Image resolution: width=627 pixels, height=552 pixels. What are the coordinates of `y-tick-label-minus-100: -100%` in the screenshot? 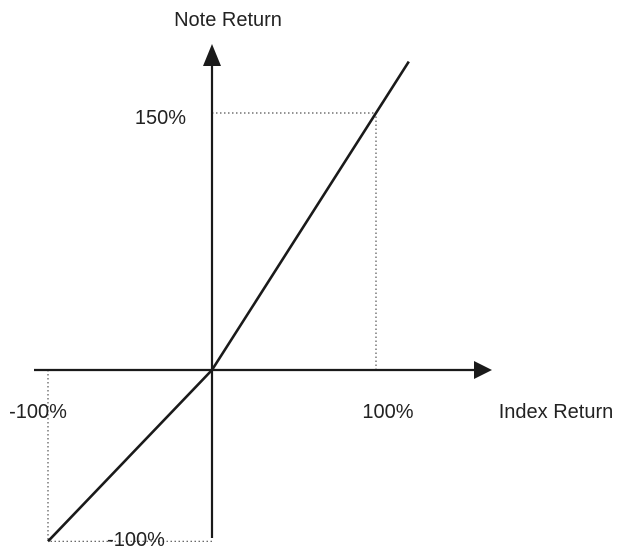 It's located at (136, 540).